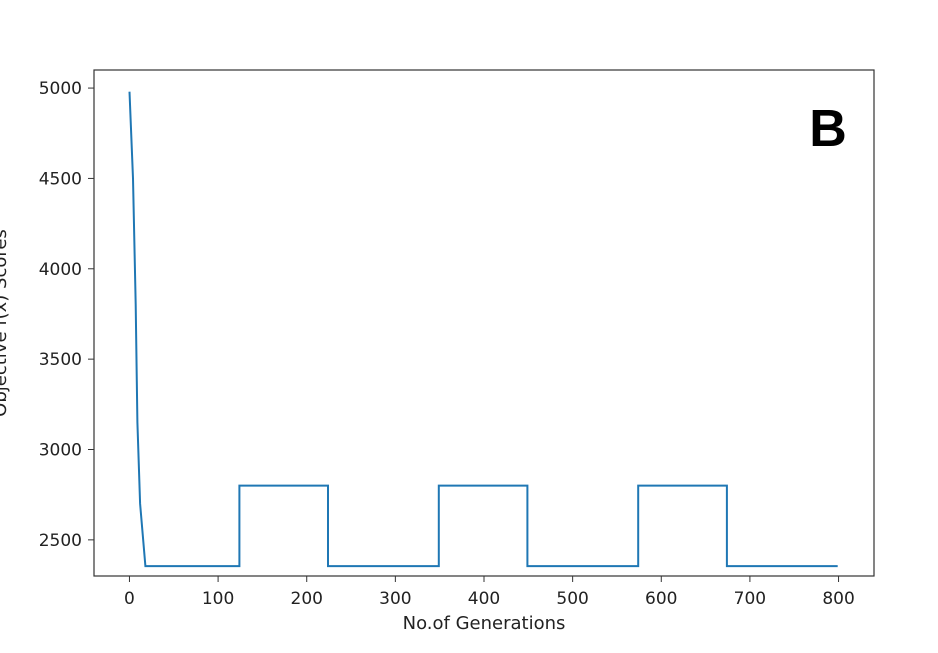 The width and height of the screenshot is (938, 653). I want to click on y-tick-label: 4000, so click(60, 270).